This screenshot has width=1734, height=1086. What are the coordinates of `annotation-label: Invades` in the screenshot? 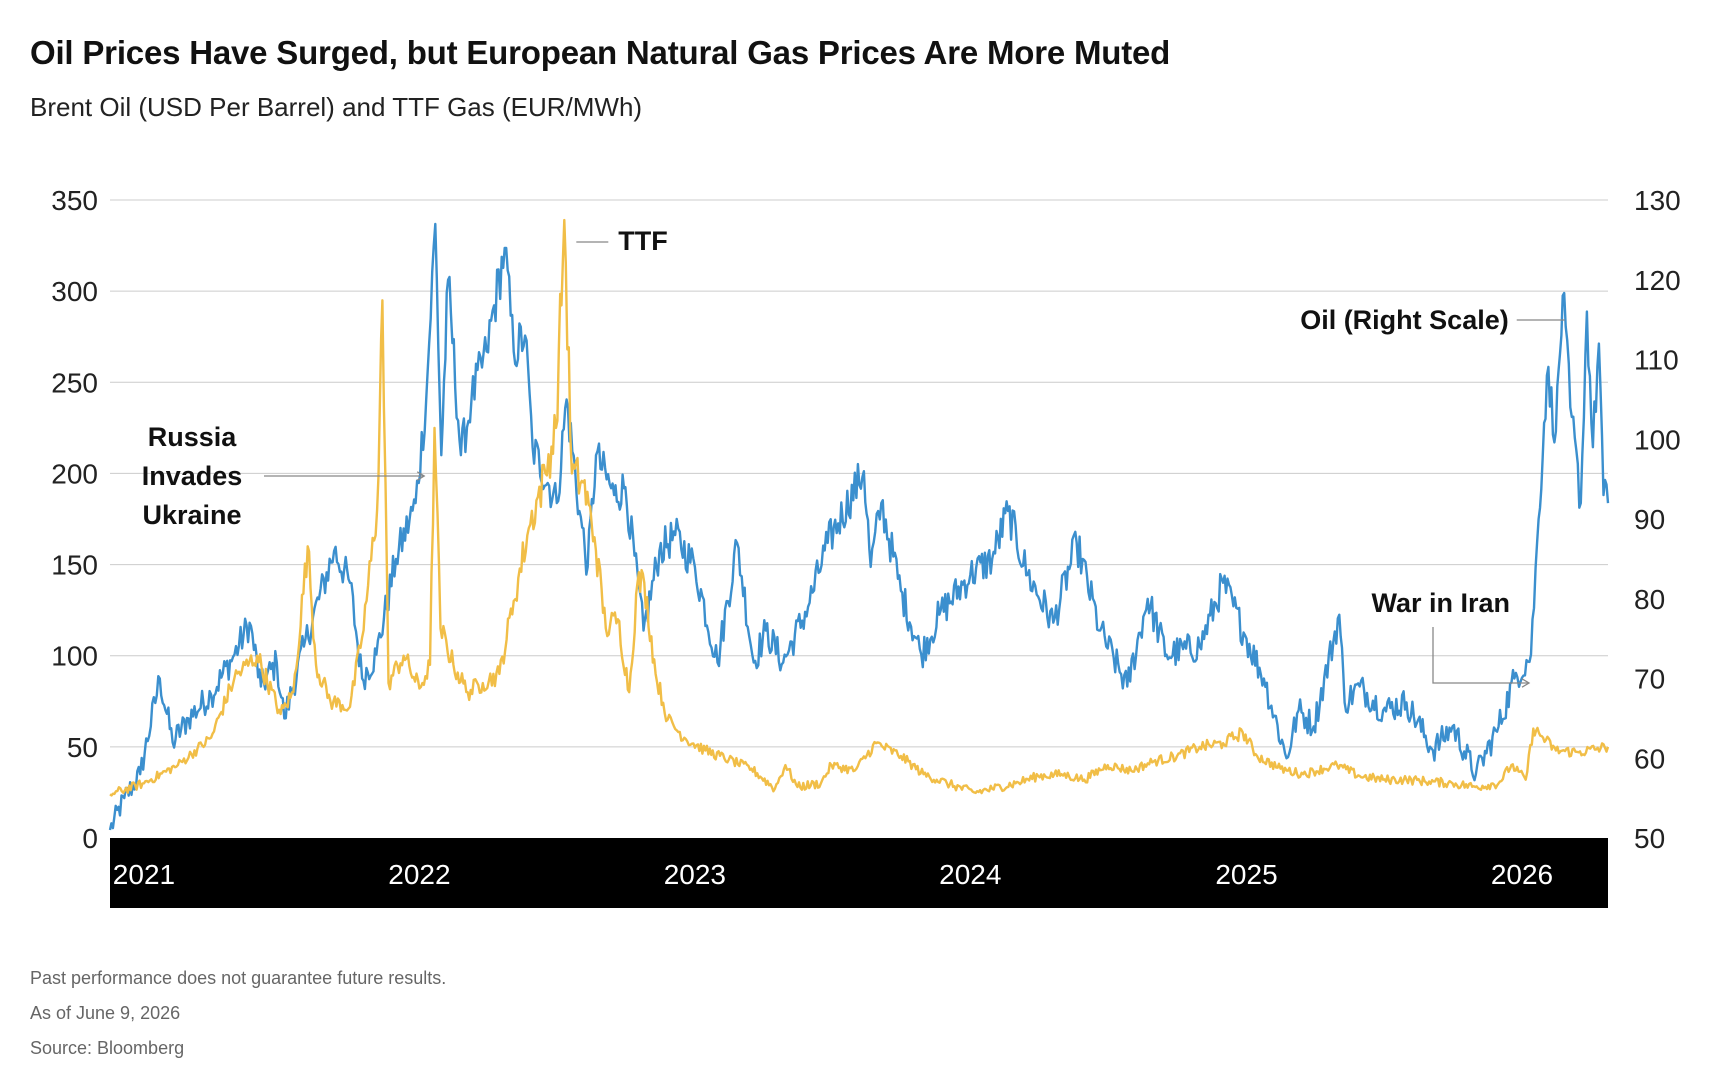 It's located at (192, 476).